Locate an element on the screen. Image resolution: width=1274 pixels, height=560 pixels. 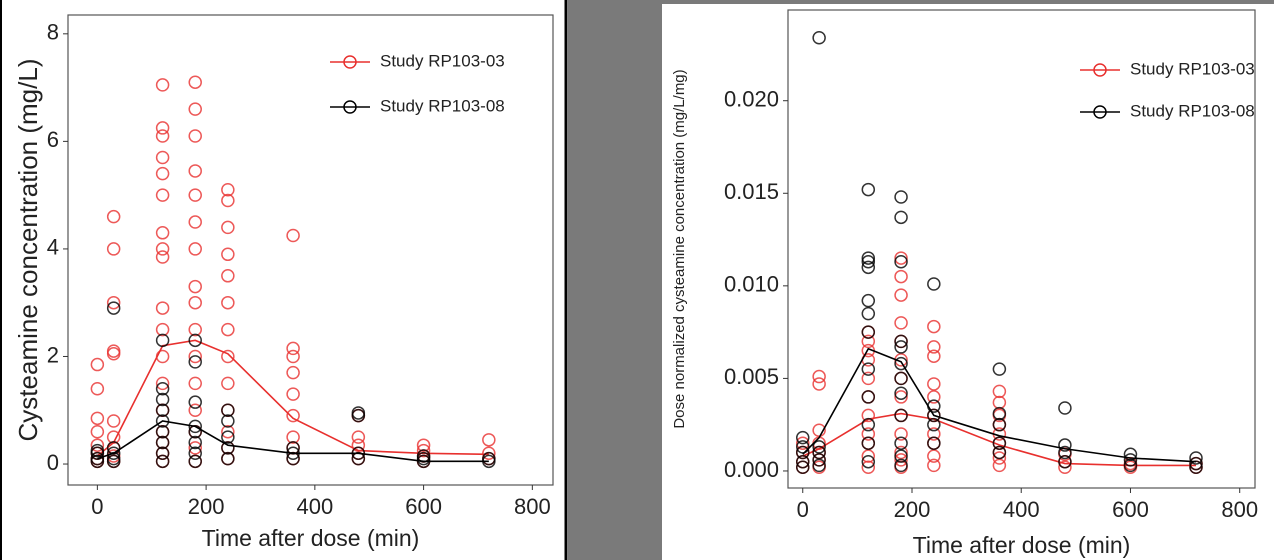
y-tick-label: 6 is located at coordinates (53, 139).